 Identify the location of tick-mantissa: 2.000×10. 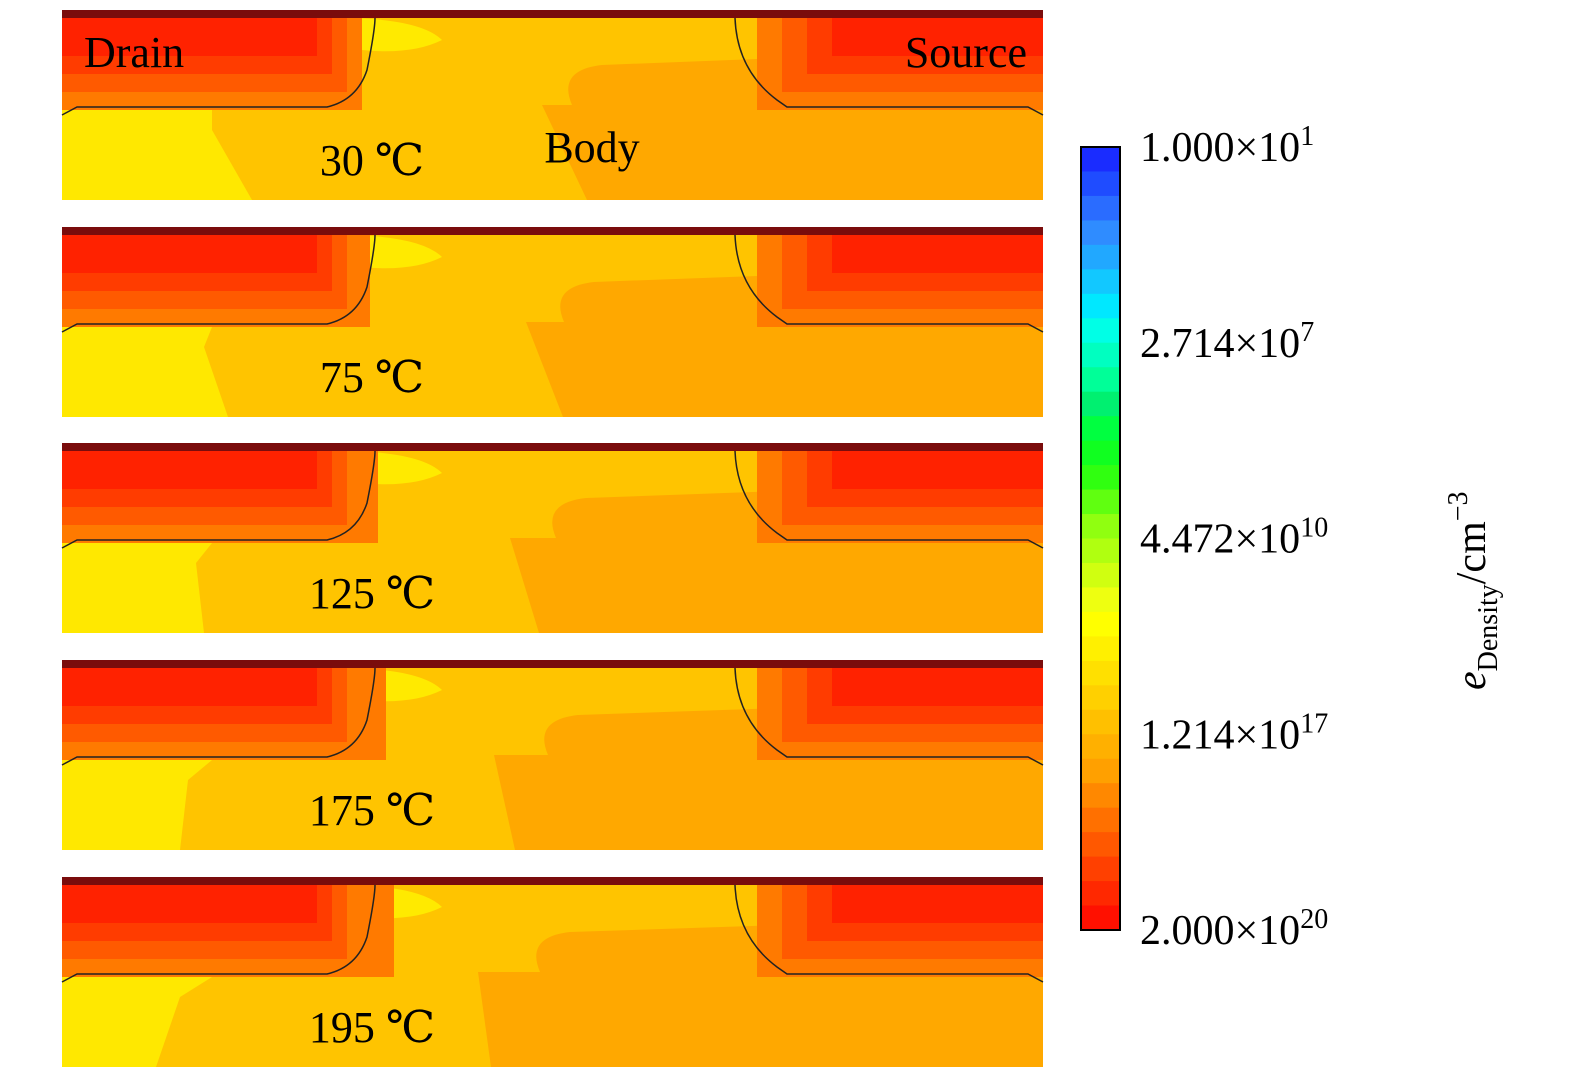
(1220, 931).